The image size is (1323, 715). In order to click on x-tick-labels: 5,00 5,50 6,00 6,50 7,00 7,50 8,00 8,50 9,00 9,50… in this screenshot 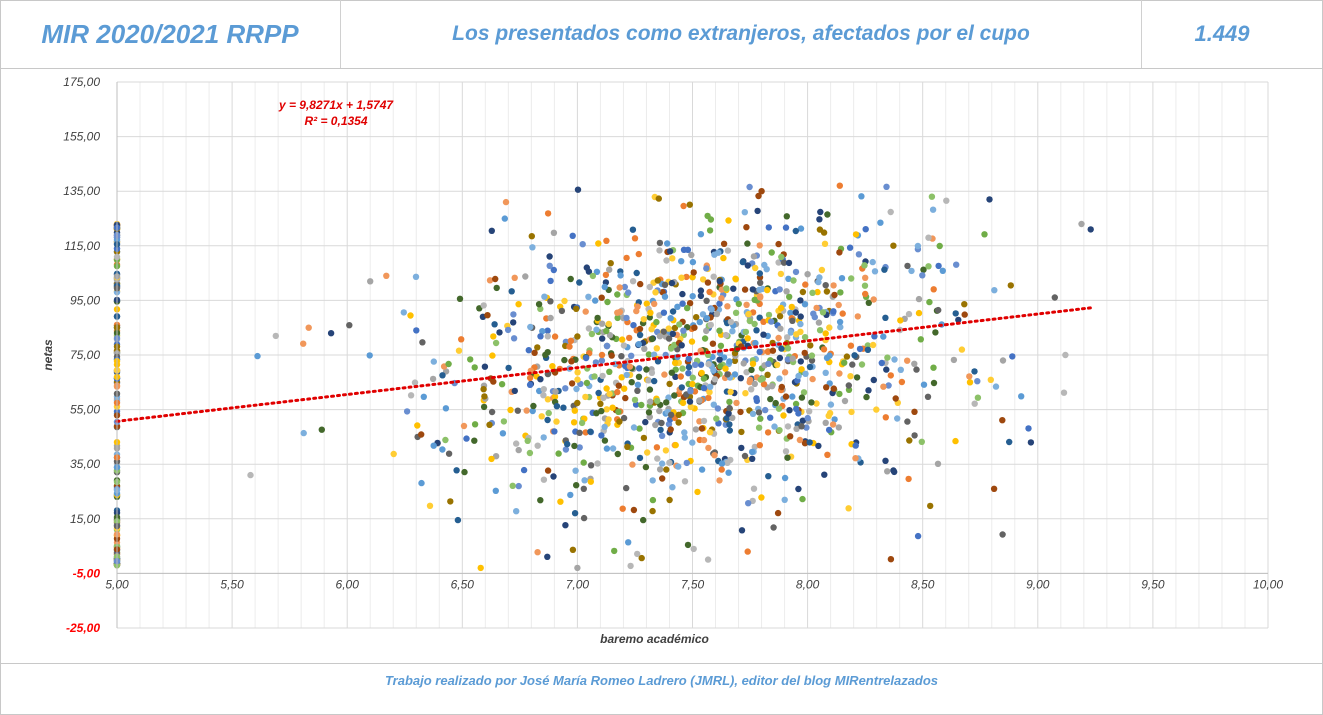, I will do `click(694, 584)`.